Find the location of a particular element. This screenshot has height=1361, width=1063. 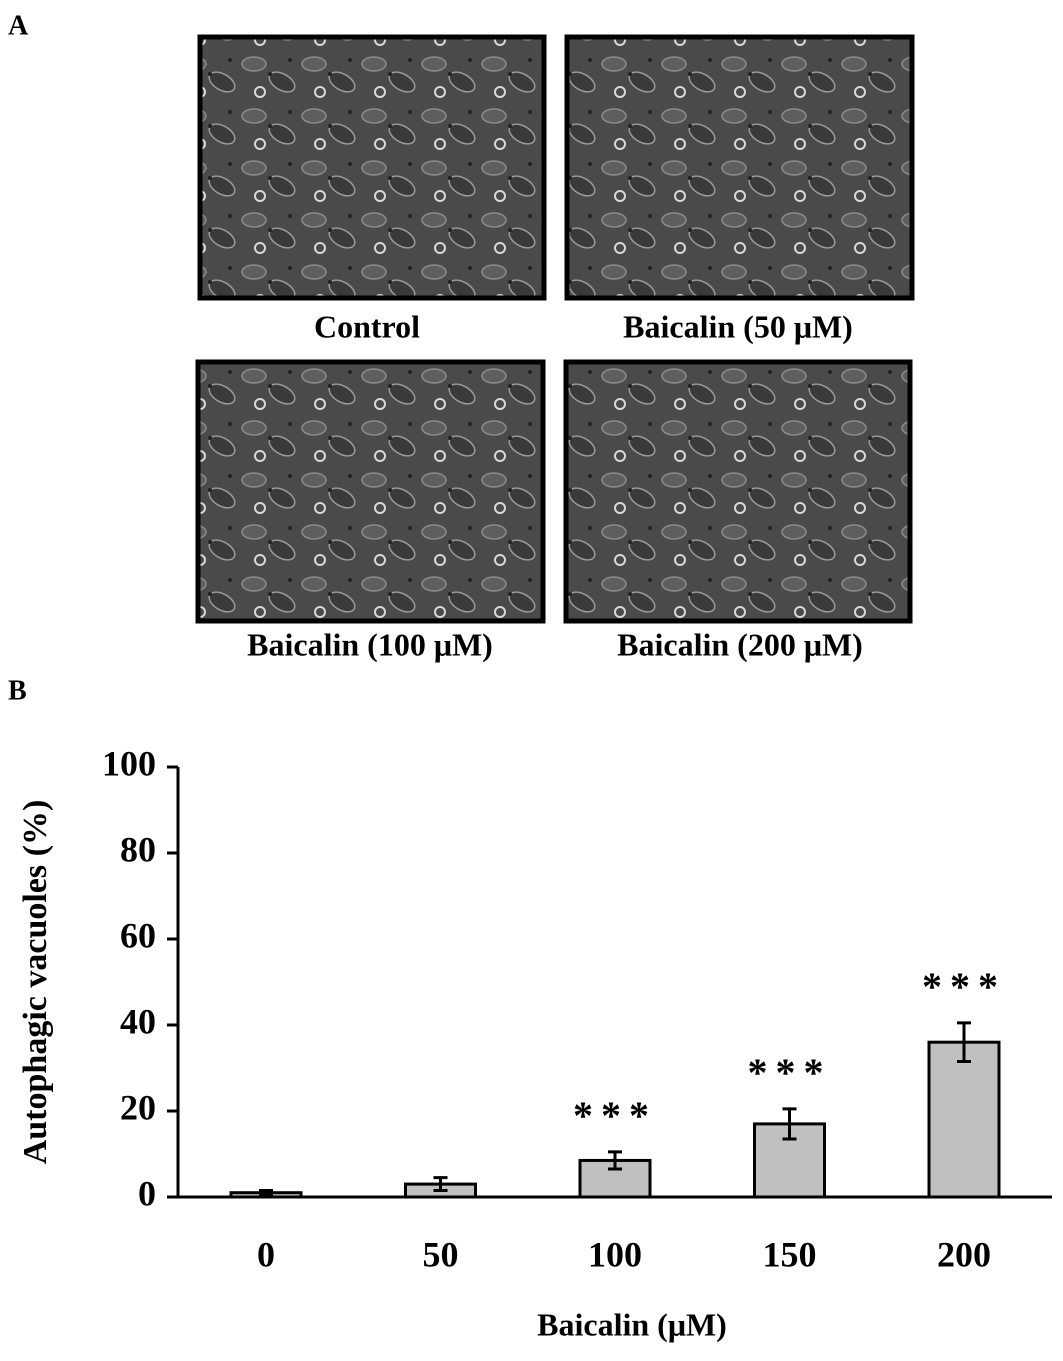

caption: Baicalin (50 μM) is located at coordinates (738, 326).